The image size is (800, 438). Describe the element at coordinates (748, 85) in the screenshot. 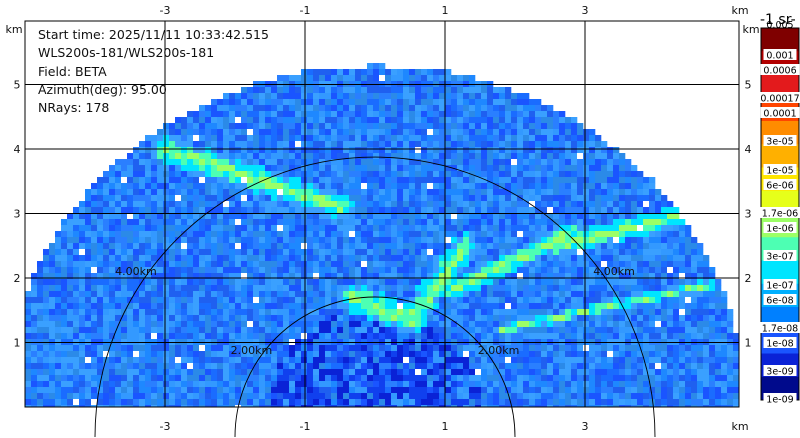

I see `y-tick-label-right: 5` at that location.